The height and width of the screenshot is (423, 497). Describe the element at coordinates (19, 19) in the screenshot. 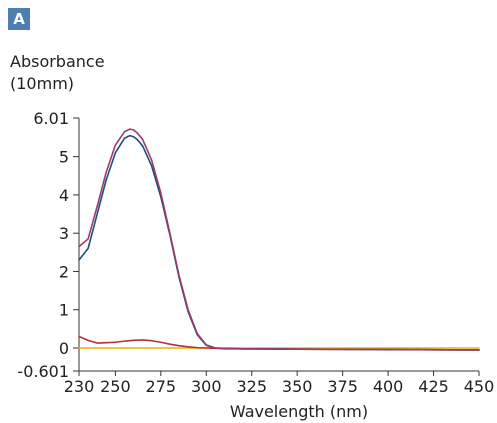

I see `panel-label: A` at that location.